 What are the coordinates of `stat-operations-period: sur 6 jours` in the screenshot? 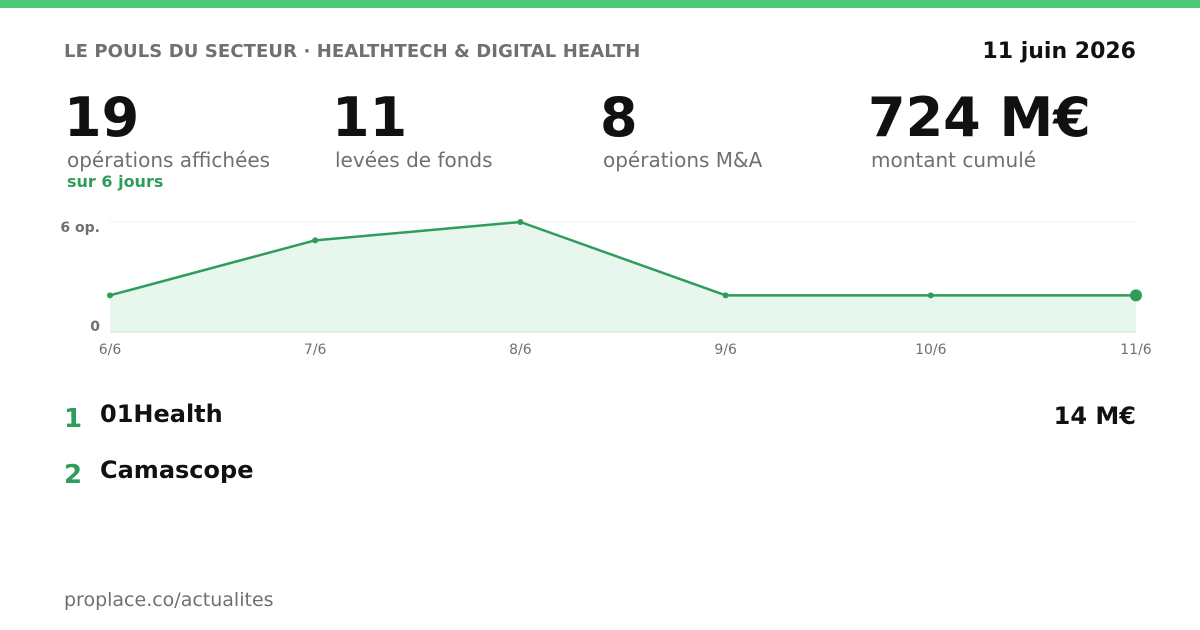 It's located at (115, 181).